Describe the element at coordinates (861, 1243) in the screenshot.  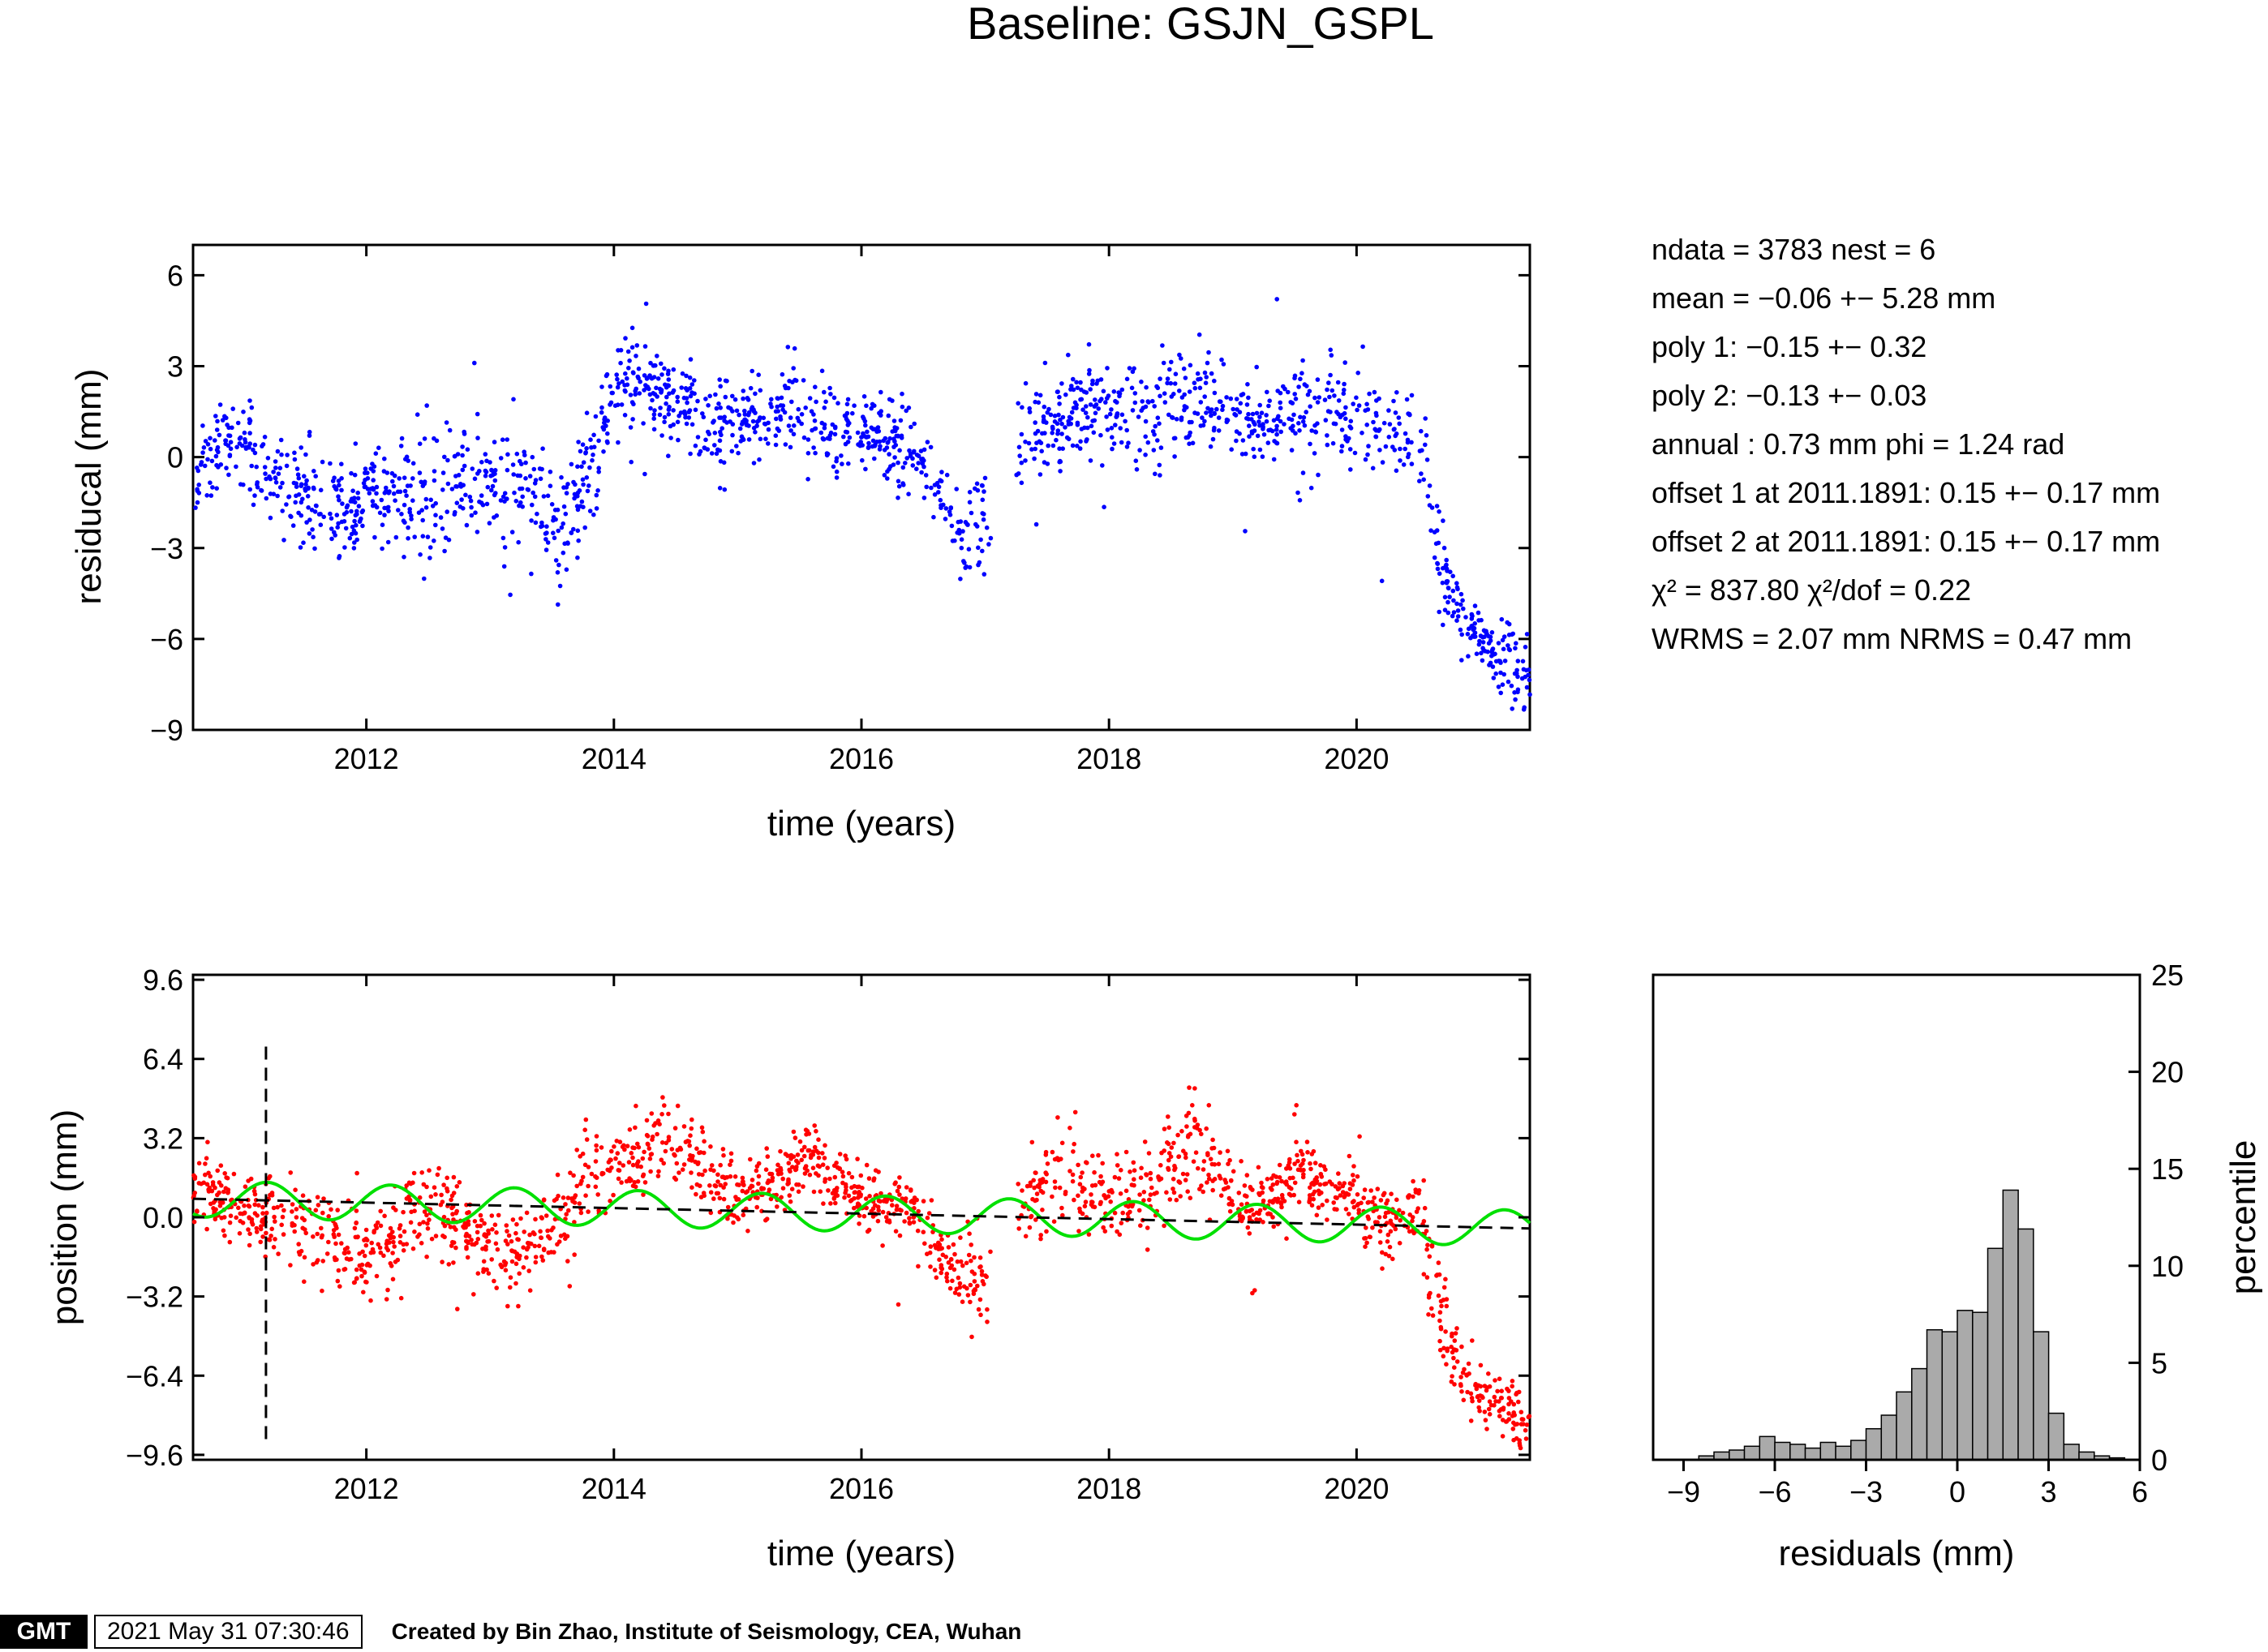
I see `position-fit-lines` at that location.